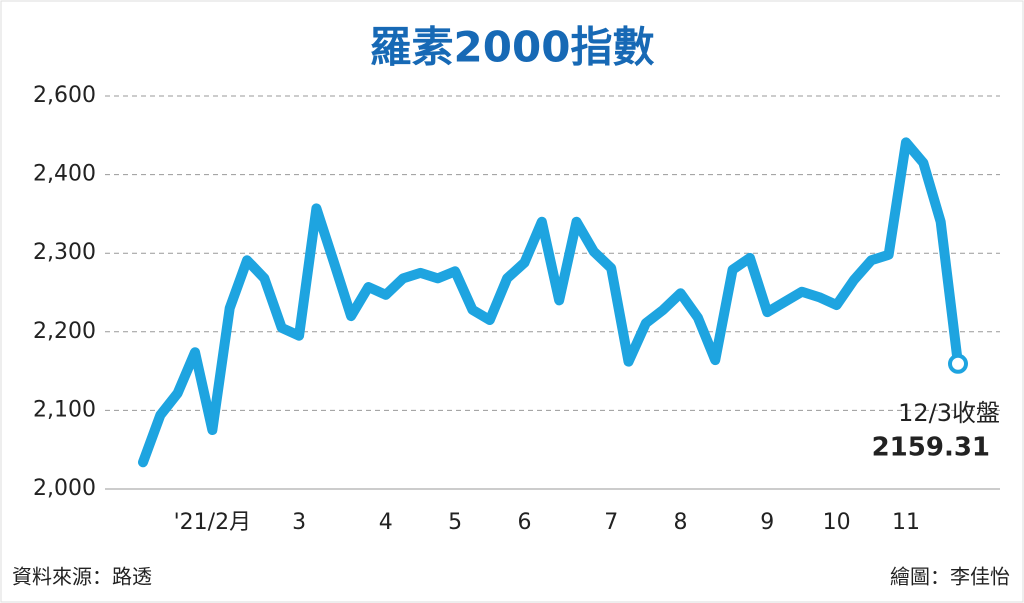 The image size is (1024, 603). I want to click on x-tick-label: 5, so click(455, 522).